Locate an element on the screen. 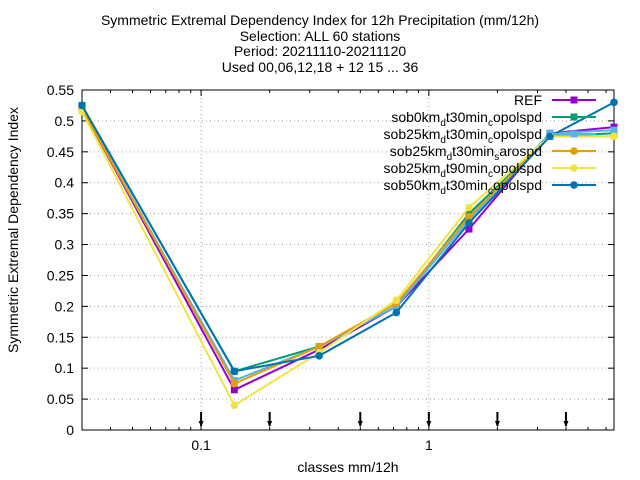  y-tick-label: 0.05 is located at coordinates (60, 399).